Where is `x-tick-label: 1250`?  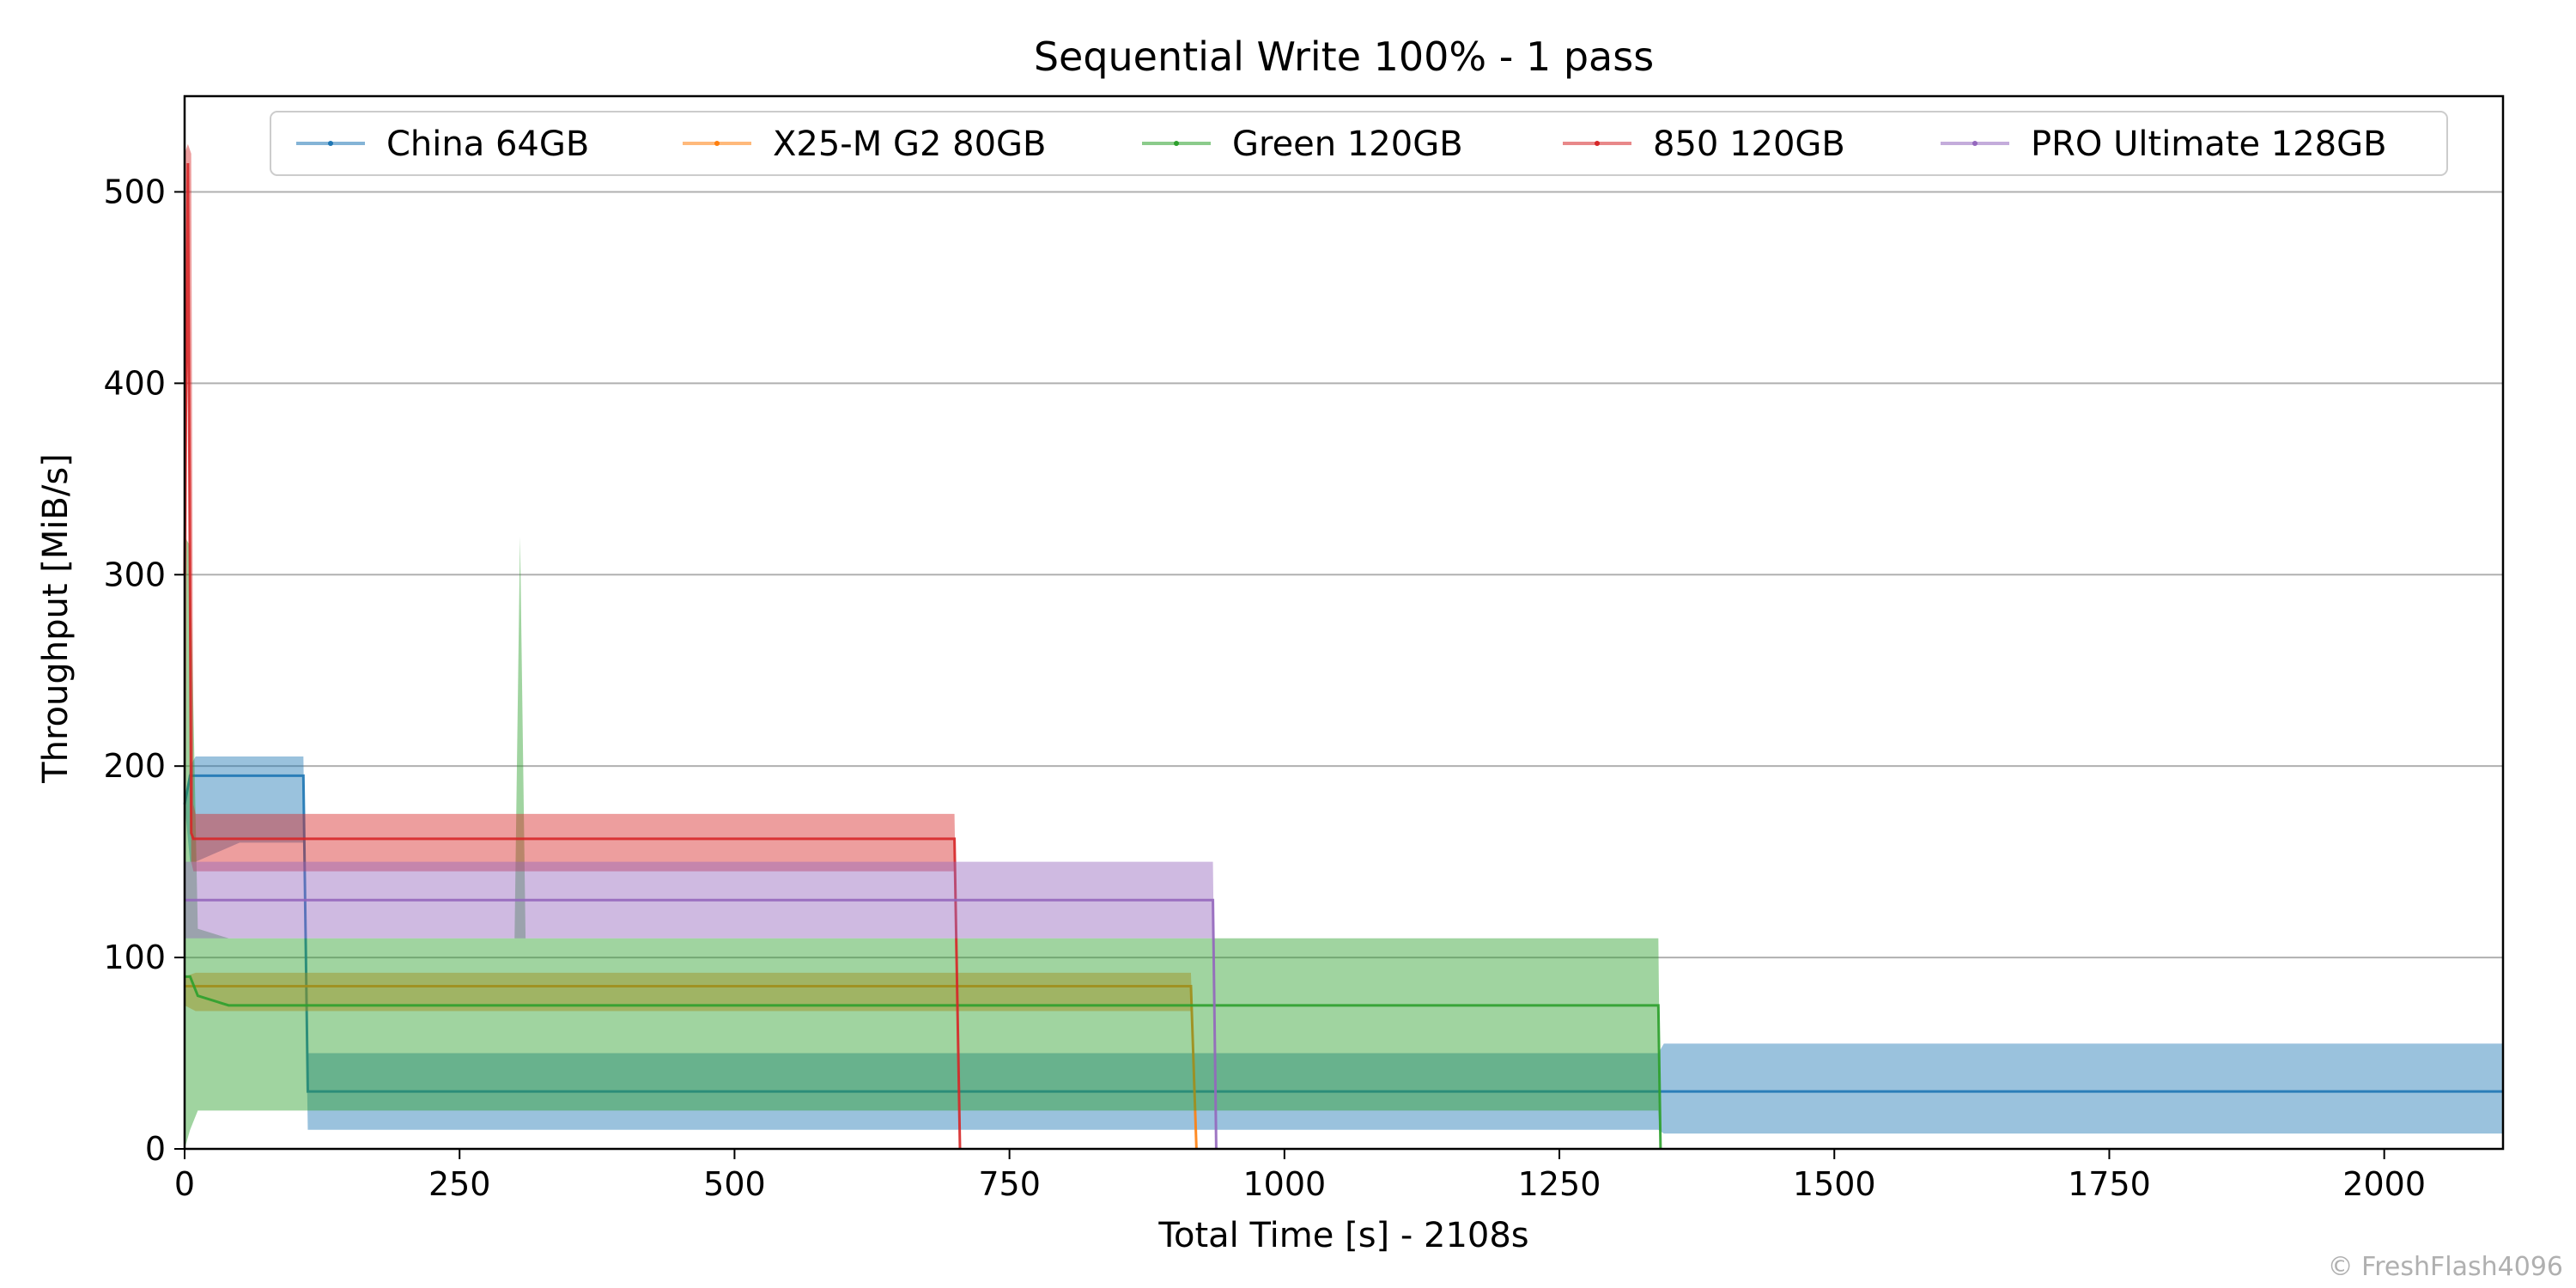 x-tick-label: 1250 is located at coordinates (1559, 1184).